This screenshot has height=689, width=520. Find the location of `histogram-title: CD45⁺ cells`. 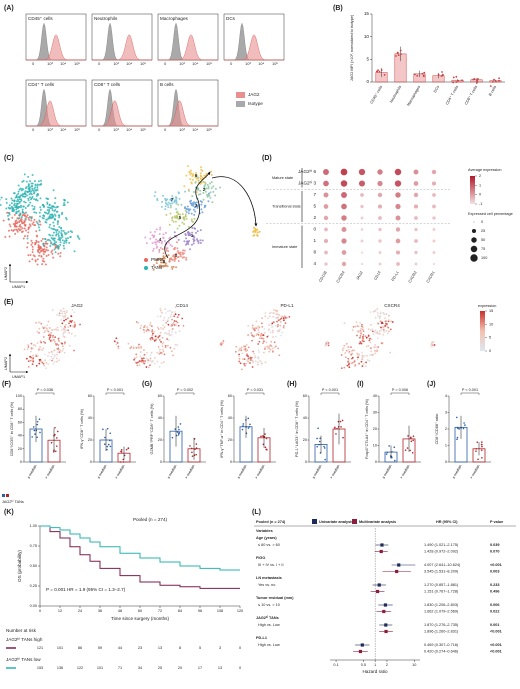

histogram-title: CD45⁺ cells is located at coordinates (40, 18).